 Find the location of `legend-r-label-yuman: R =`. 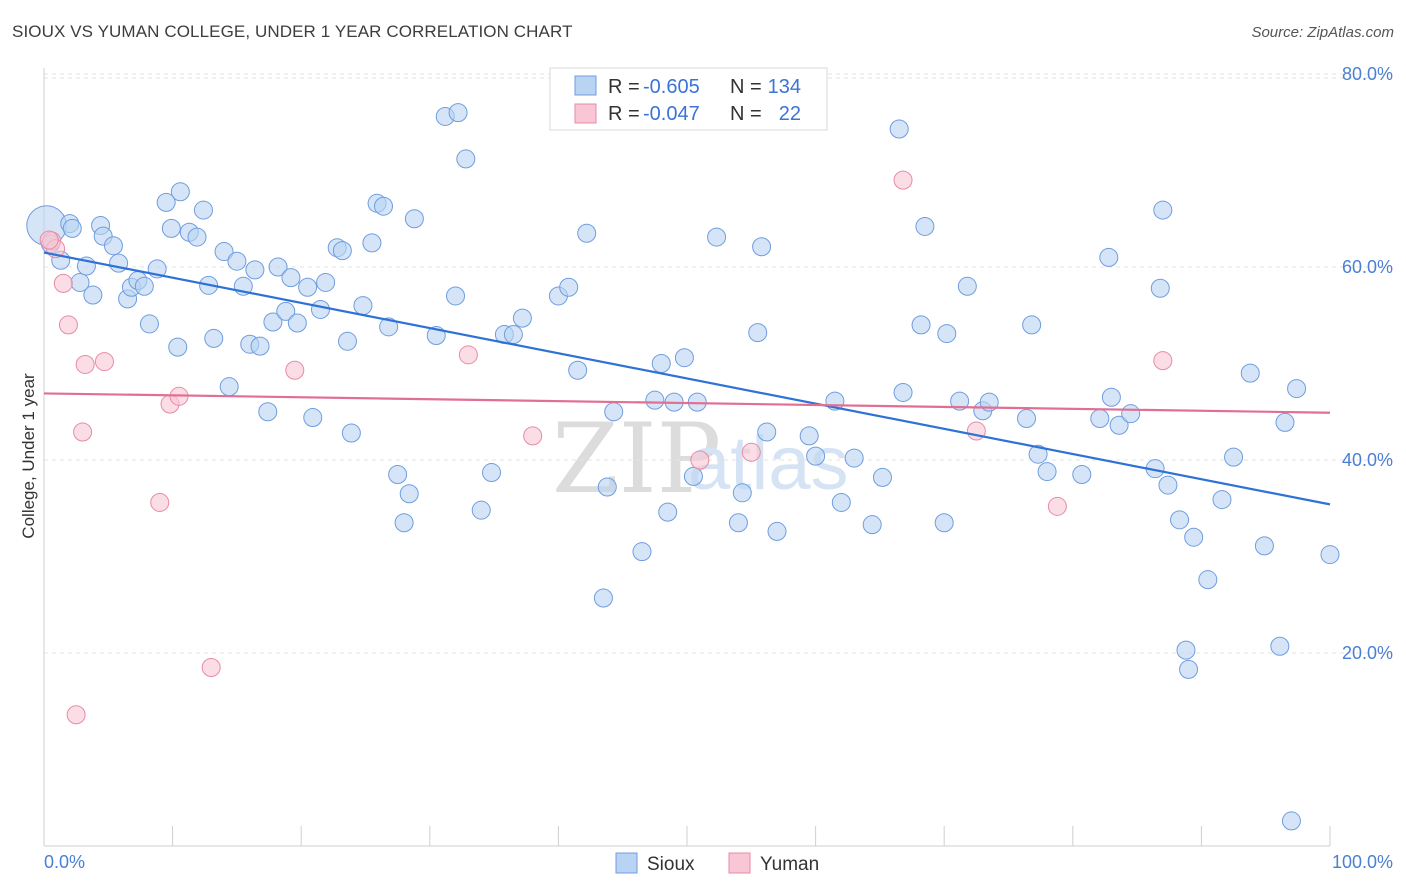

legend-r-label-yuman: R = is located at coordinates (624, 114).